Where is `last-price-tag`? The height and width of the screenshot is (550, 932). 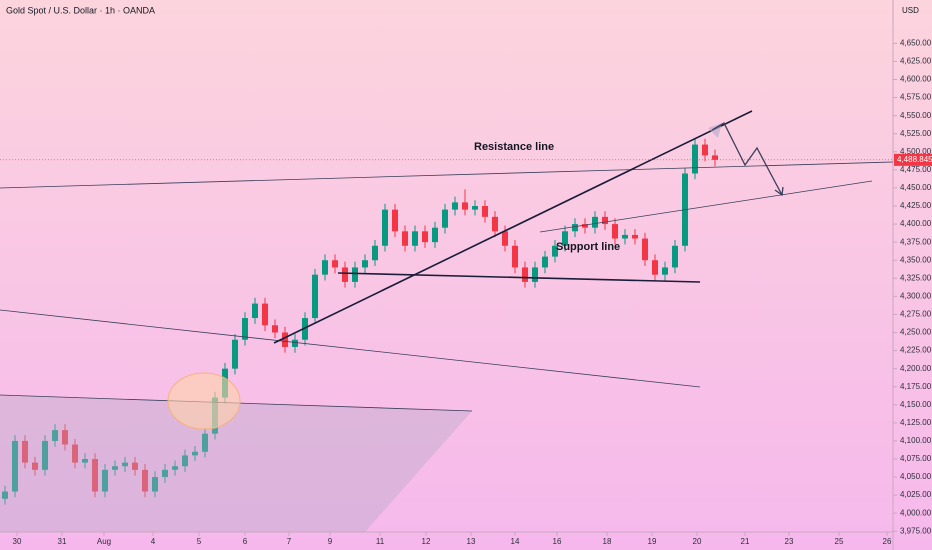
last-price-tag is located at coordinates (913, 159).